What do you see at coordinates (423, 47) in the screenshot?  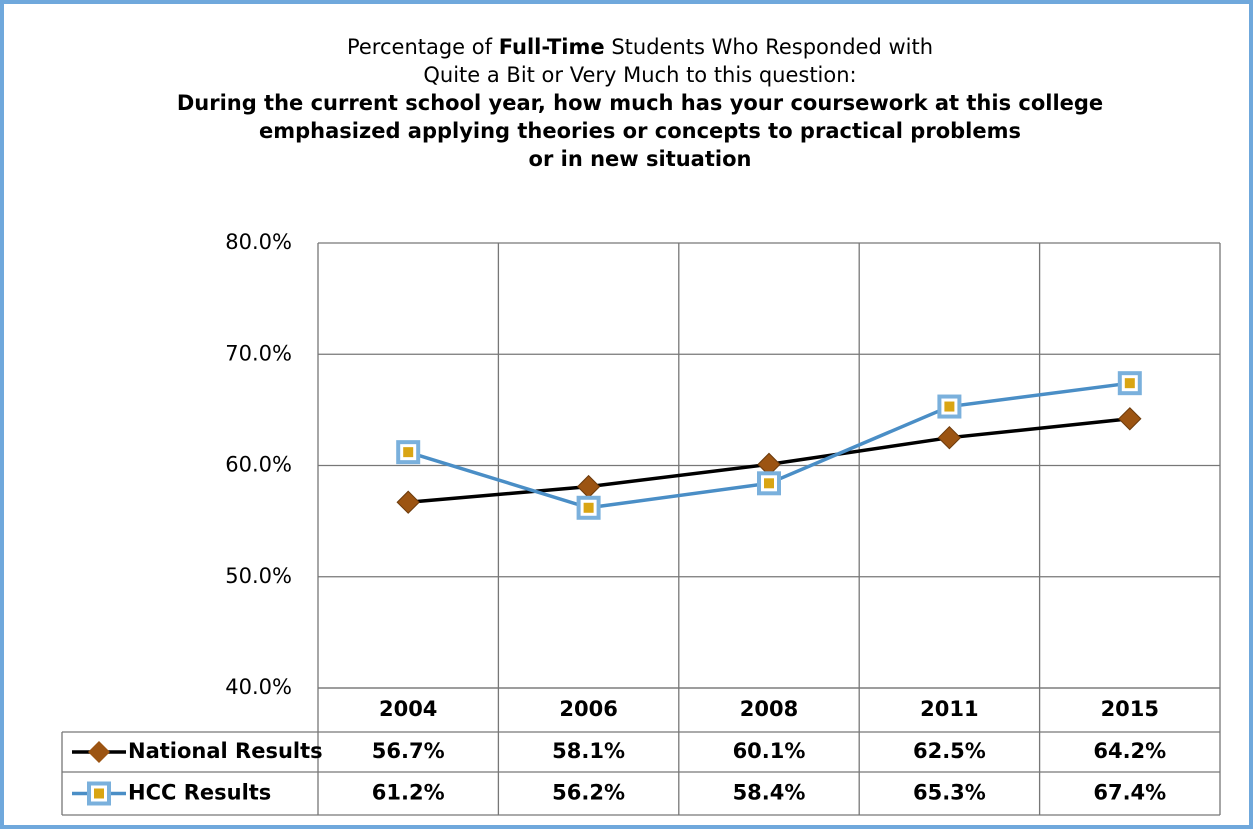 I see `title-part: Percentage of` at bounding box center [423, 47].